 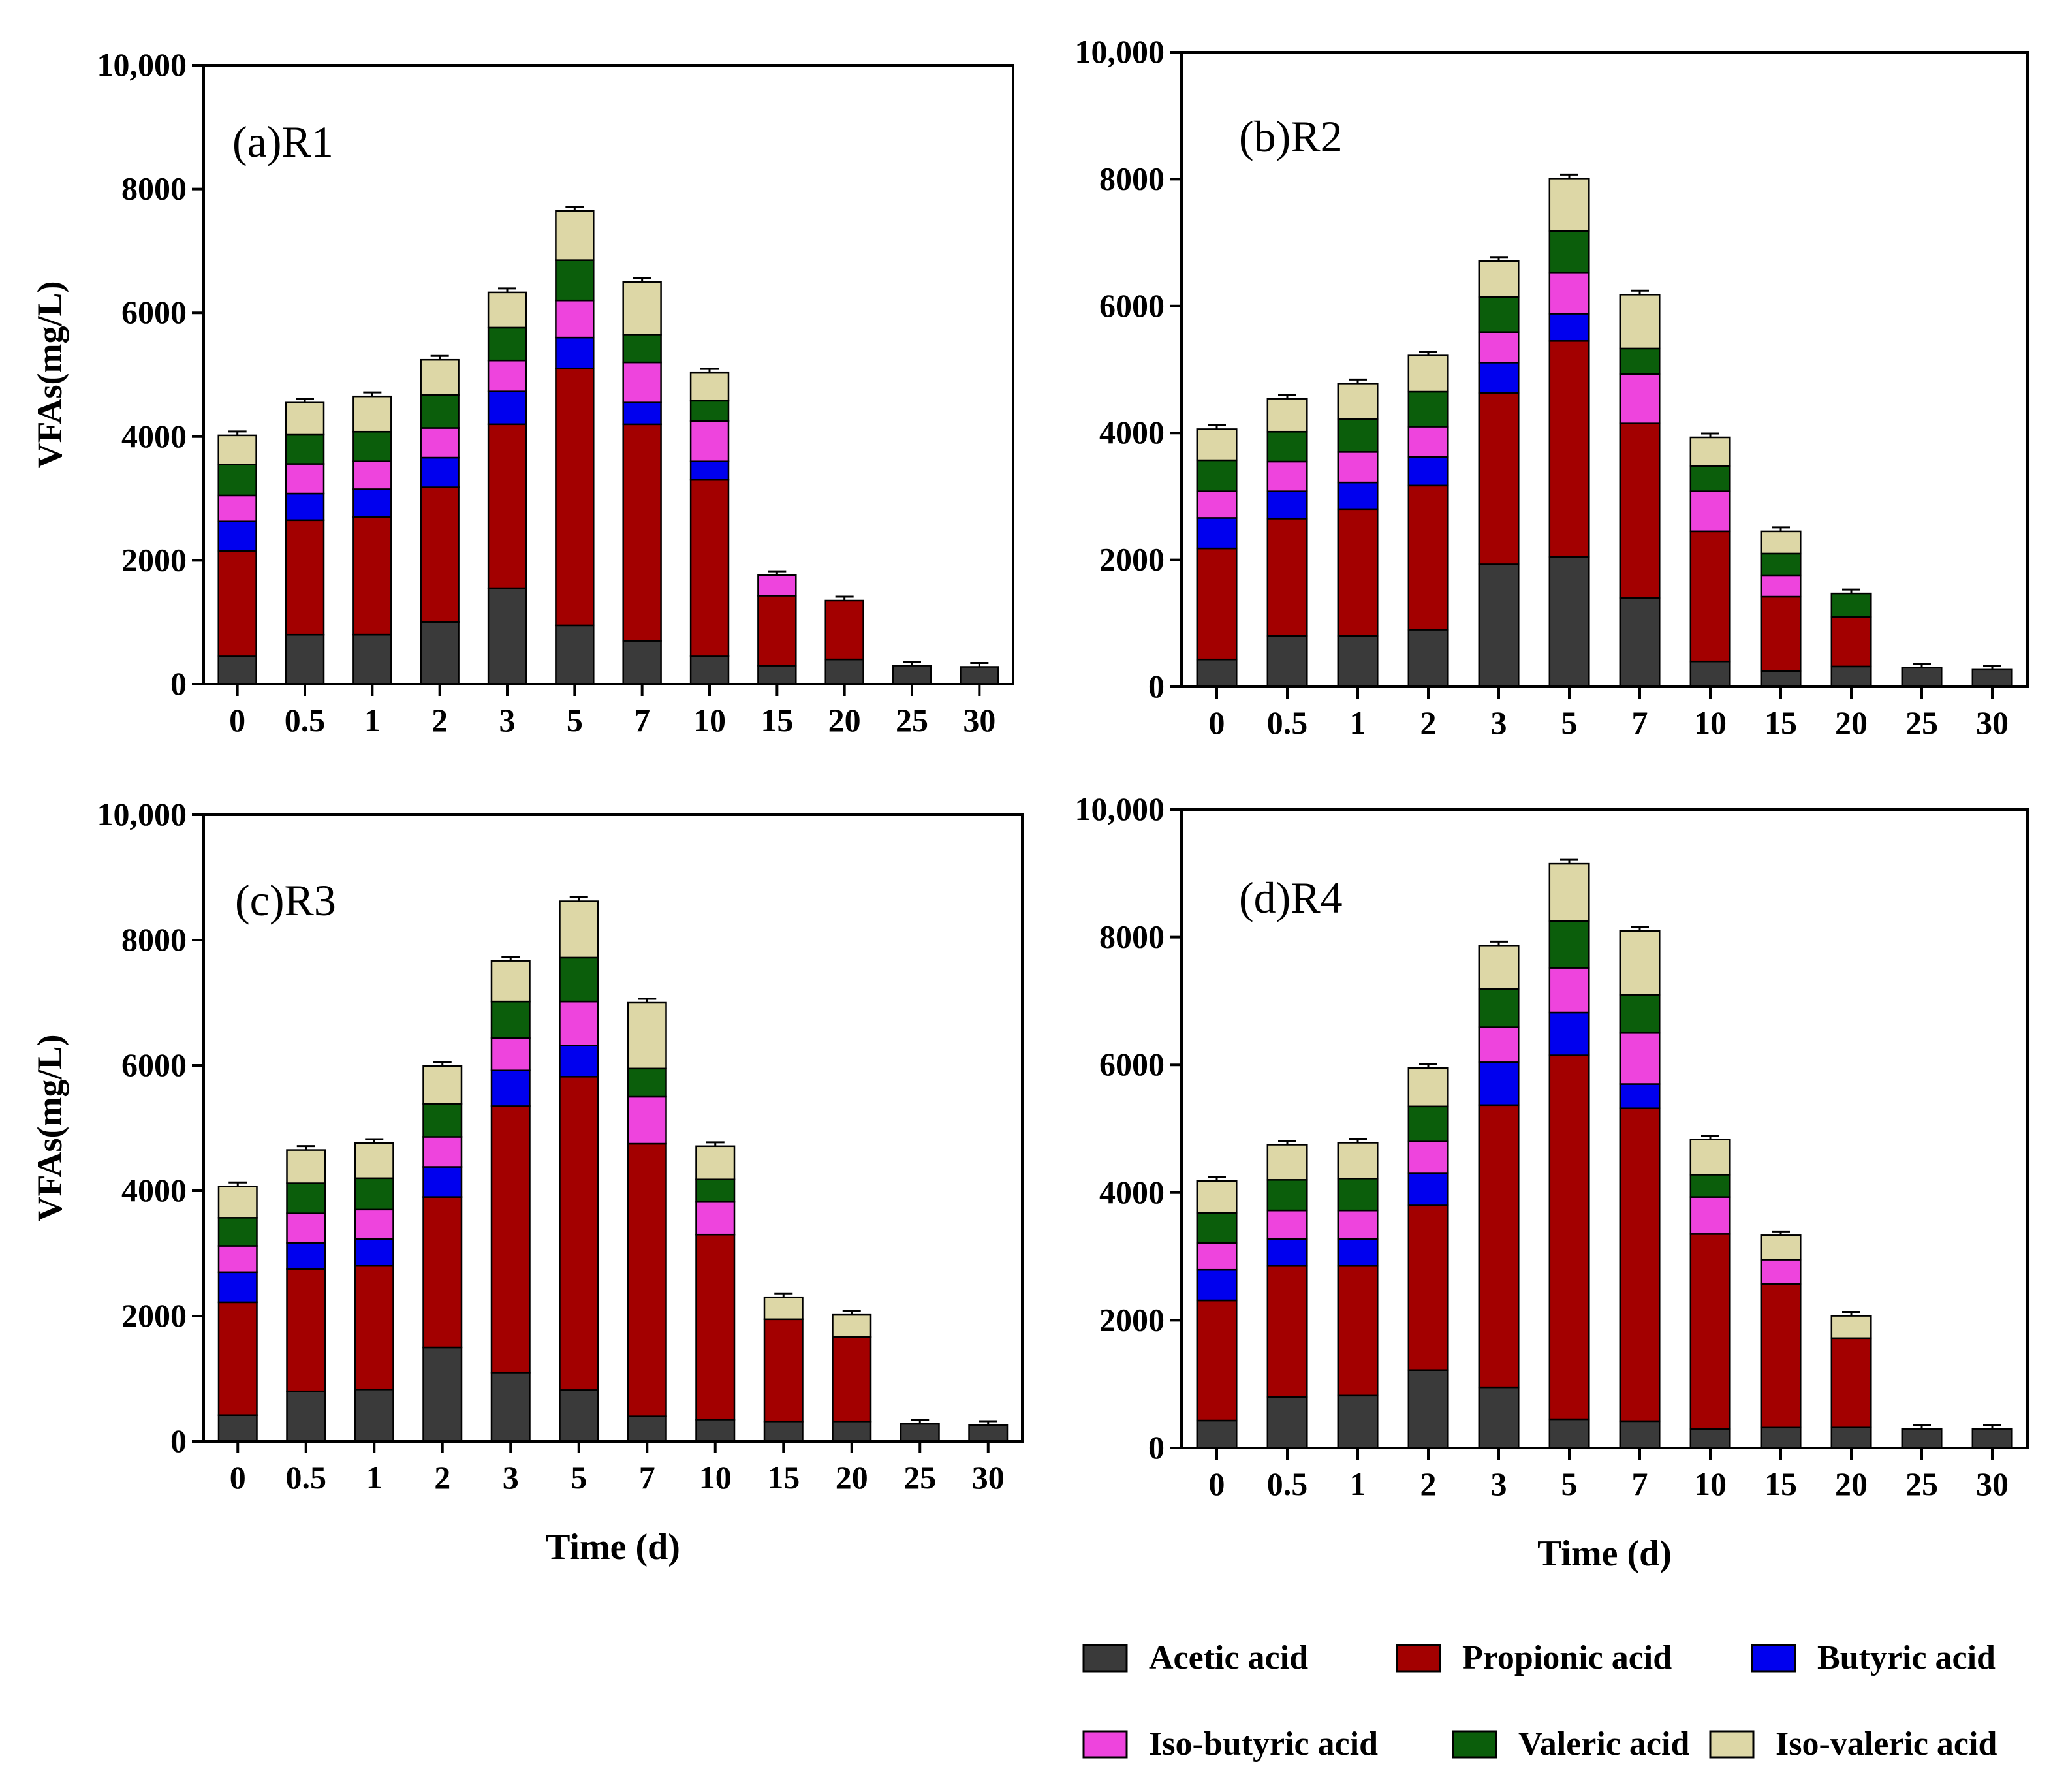 I want to click on bar-segment-acetic-acid-t0, so click(x=237, y=670).